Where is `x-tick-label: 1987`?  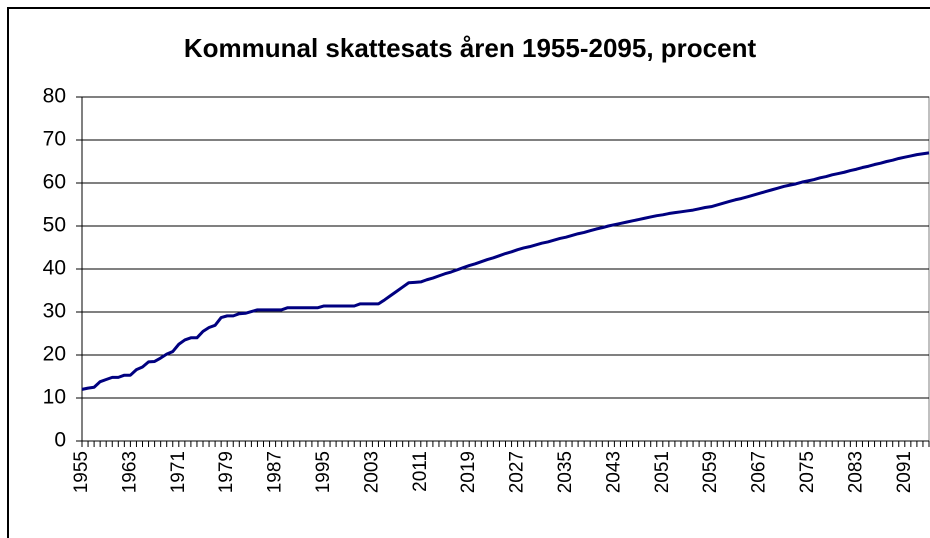 x-tick-label: 1987 is located at coordinates (275, 472).